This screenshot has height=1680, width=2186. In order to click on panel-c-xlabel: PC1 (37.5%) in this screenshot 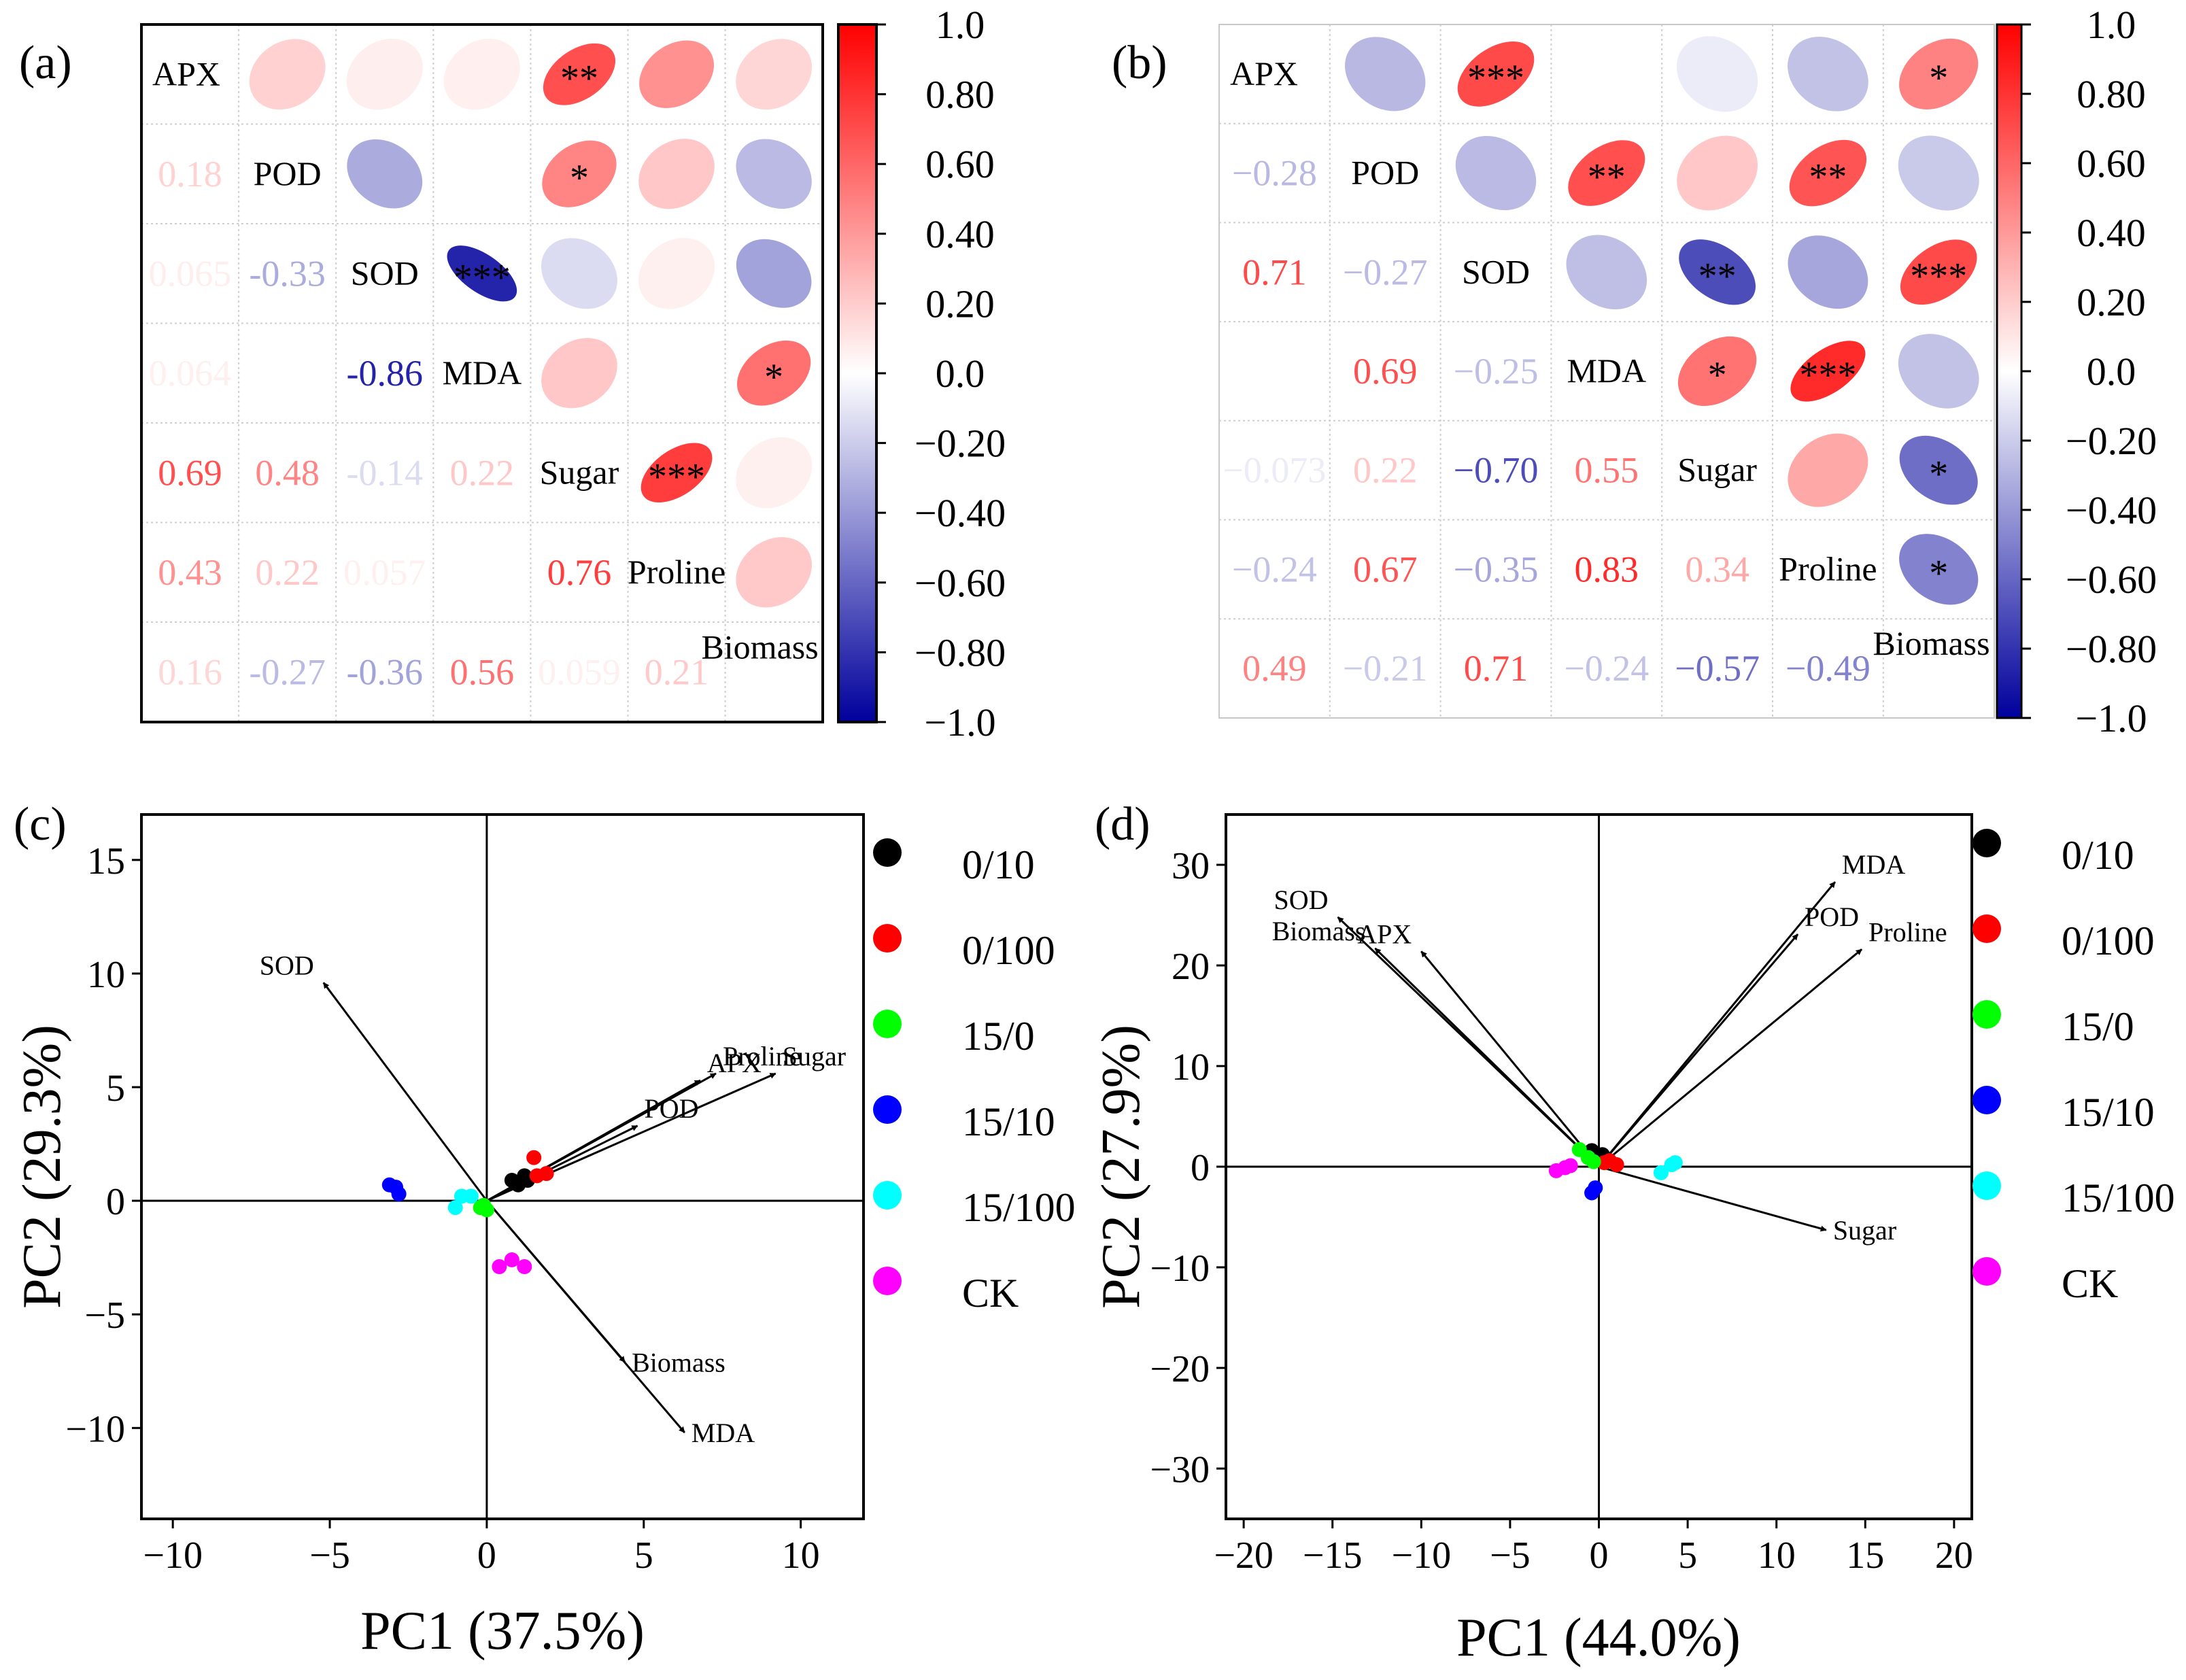, I will do `click(503, 1631)`.